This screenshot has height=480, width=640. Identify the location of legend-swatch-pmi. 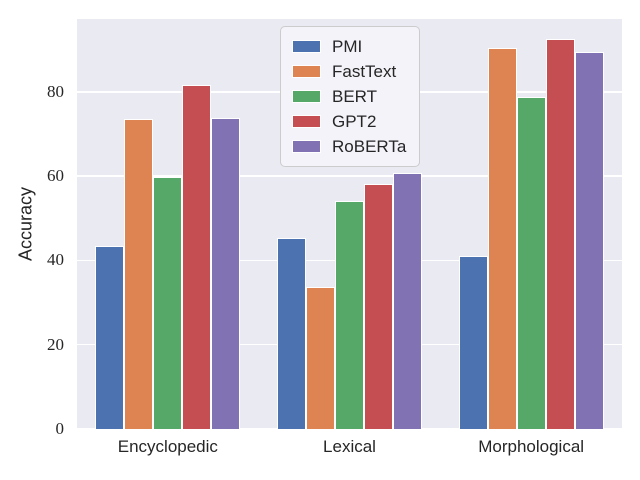
(306, 46).